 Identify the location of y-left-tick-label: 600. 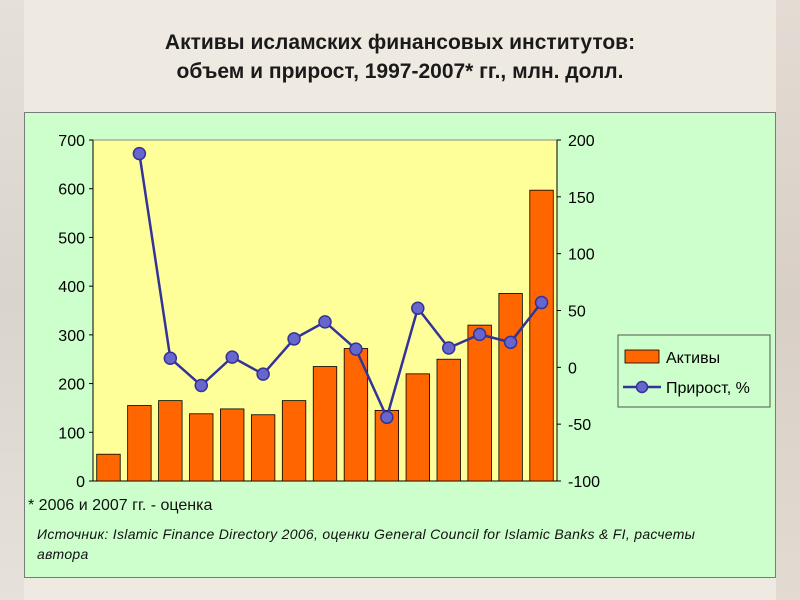
(71, 190).